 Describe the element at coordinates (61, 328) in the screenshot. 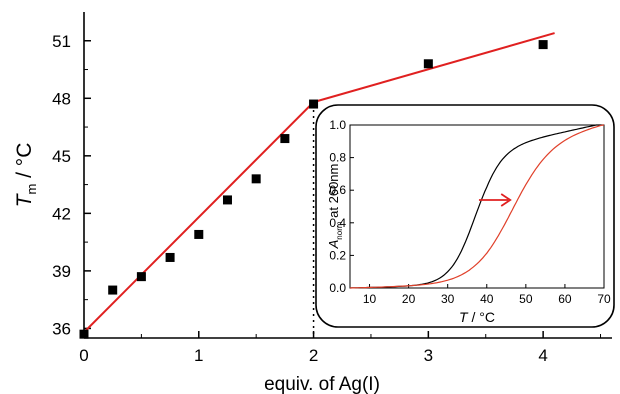

I see `main-y-tick-label: 36` at that location.